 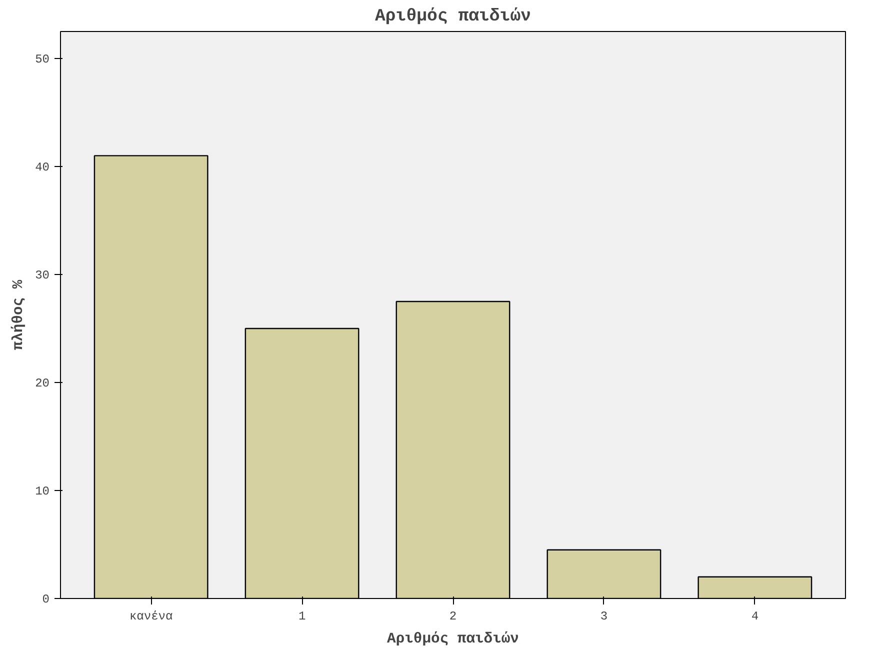 What do you see at coordinates (42, 491) in the screenshot?
I see `y-tick-label: 10` at bounding box center [42, 491].